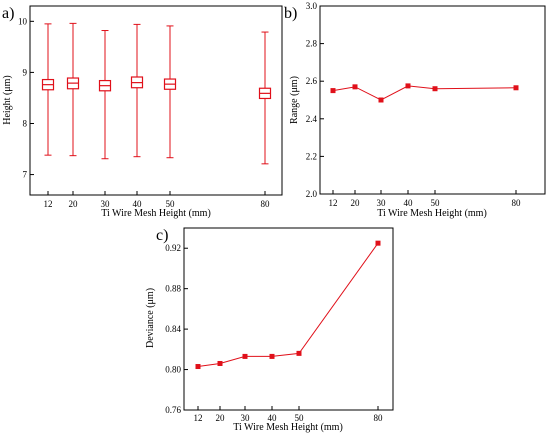  I want to click on panel-c-x-ticks: 12 20 30 40 50 80, so click(289, 414).